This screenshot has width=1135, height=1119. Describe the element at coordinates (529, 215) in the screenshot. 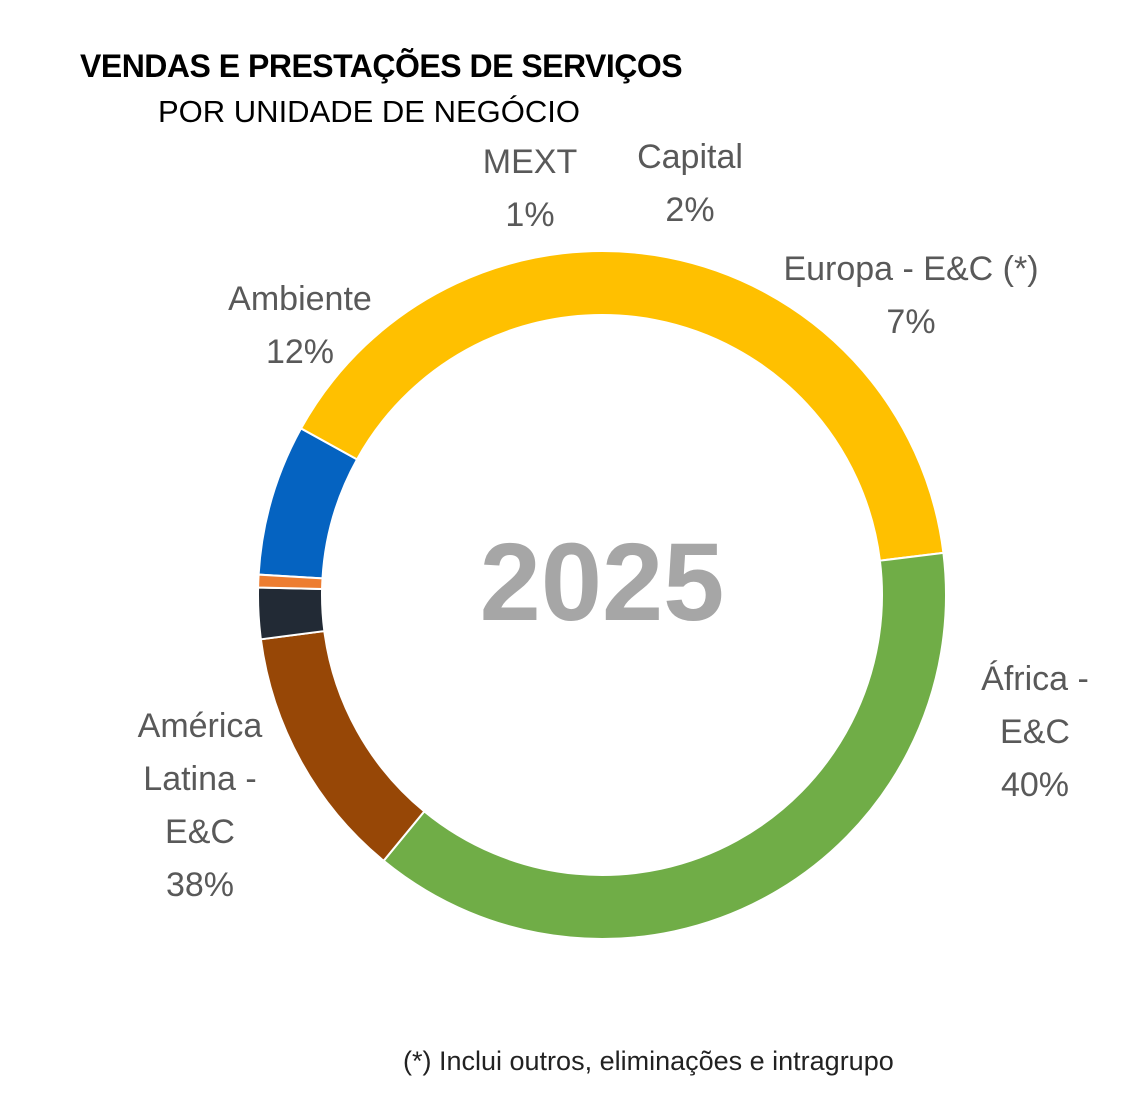

I see `label-percent: 1%` at that location.